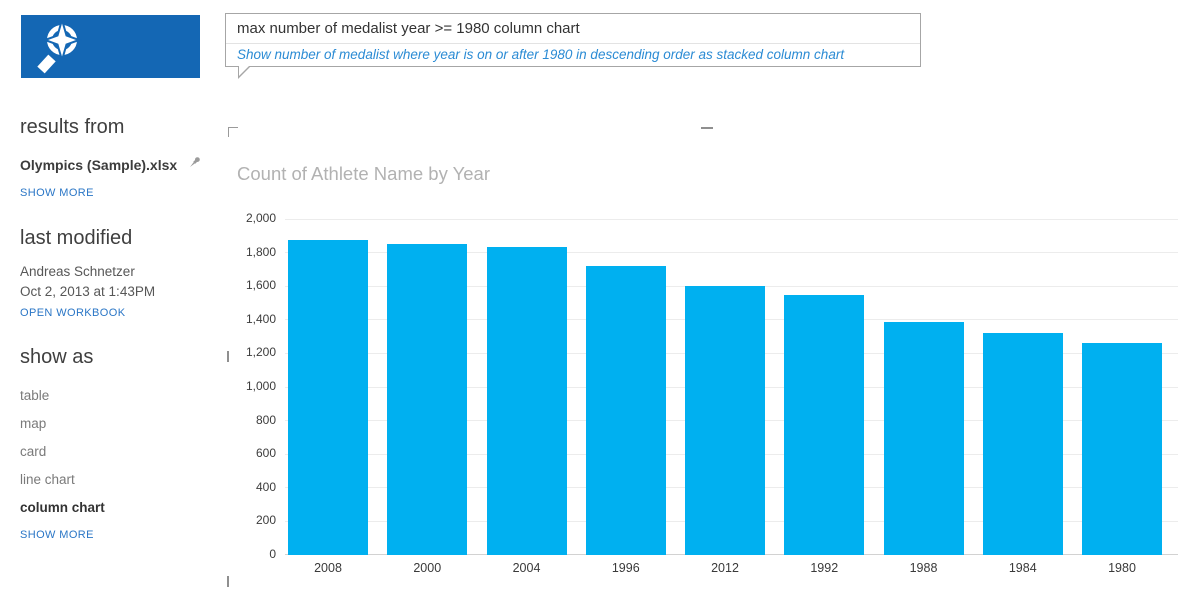 This screenshot has width=1181, height=589. I want to click on pushpin-icon, so click(194, 164).